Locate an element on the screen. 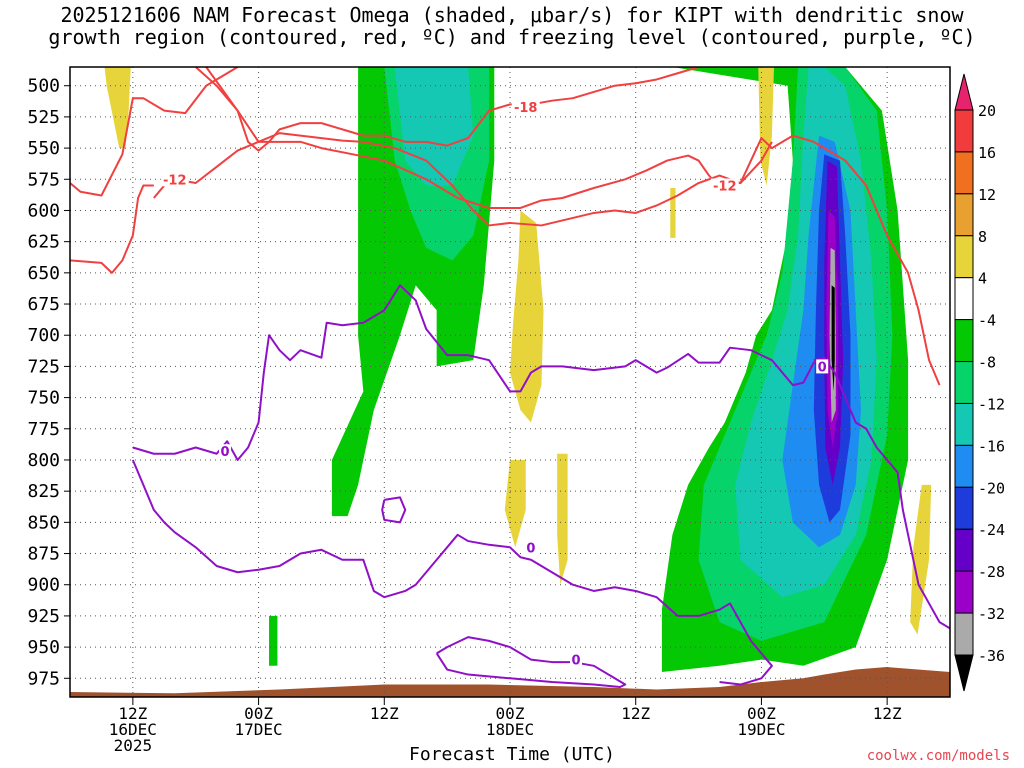 The height and width of the screenshot is (768, 1024). y-tick-label-9: 725 is located at coordinates (43, 366).